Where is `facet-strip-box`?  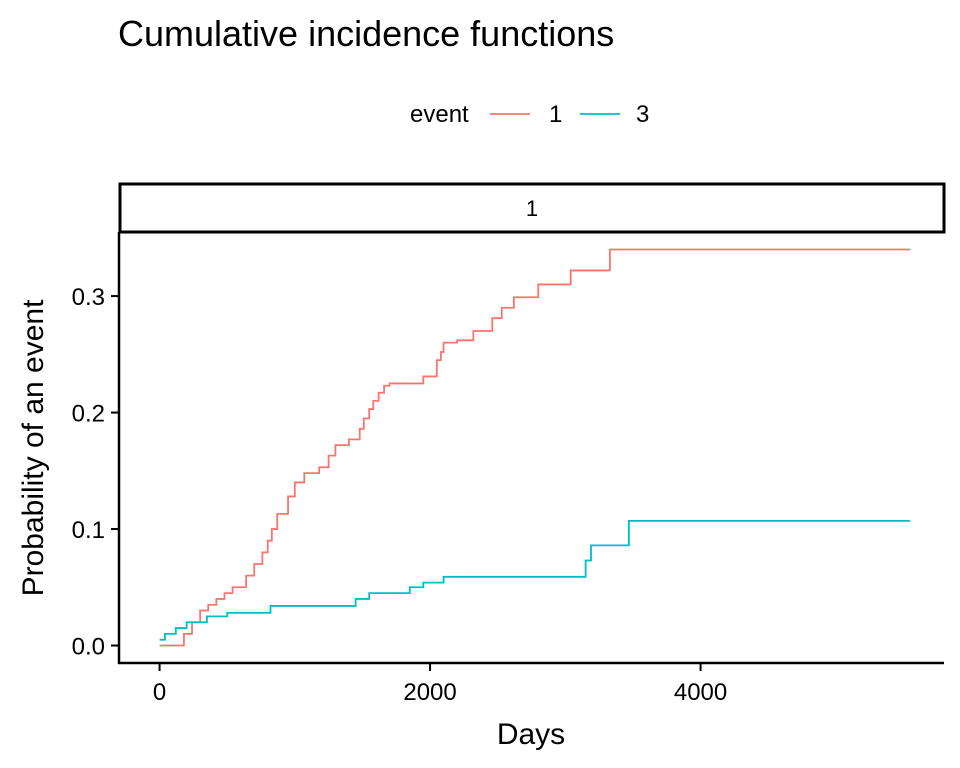 facet-strip-box is located at coordinates (532, 208).